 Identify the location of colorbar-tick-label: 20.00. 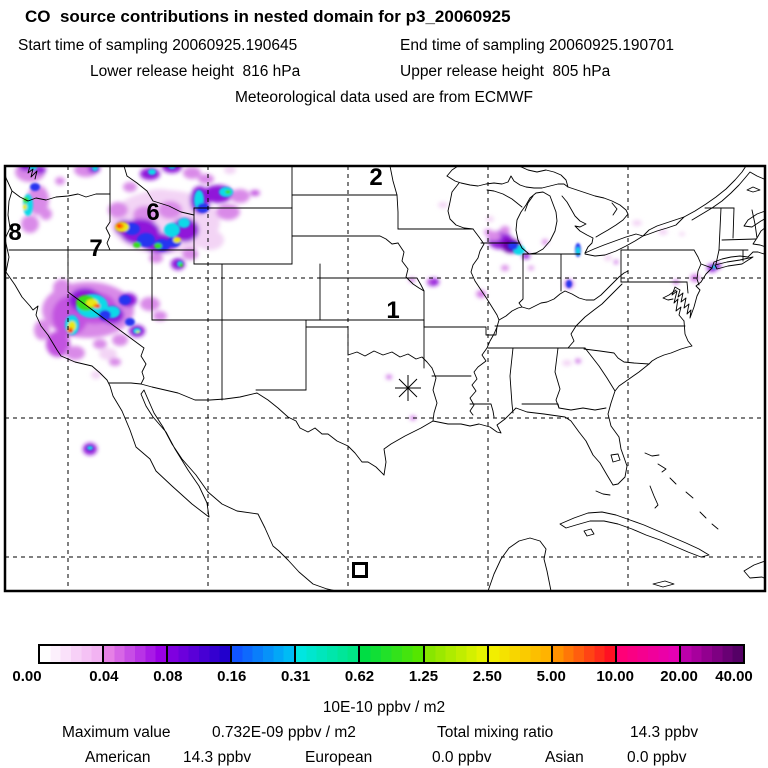
(679, 676).